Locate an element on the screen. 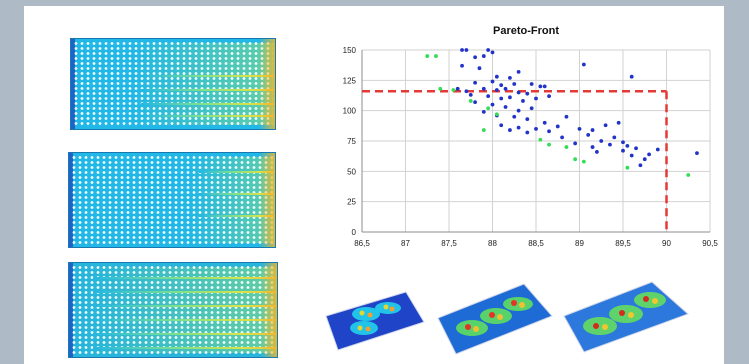  y-tick-label: 50 is located at coordinates (351, 171).